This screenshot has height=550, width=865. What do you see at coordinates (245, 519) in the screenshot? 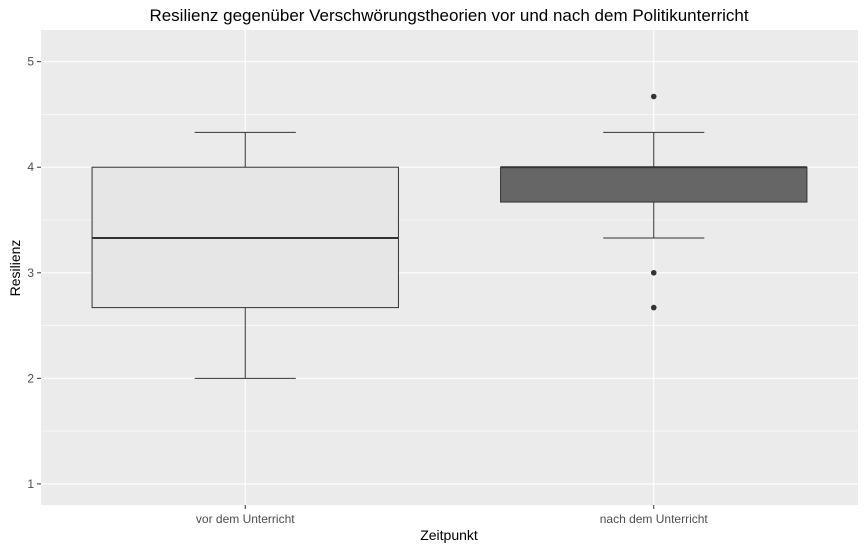
I see `x-tick-label: vor dem Unterricht` at bounding box center [245, 519].